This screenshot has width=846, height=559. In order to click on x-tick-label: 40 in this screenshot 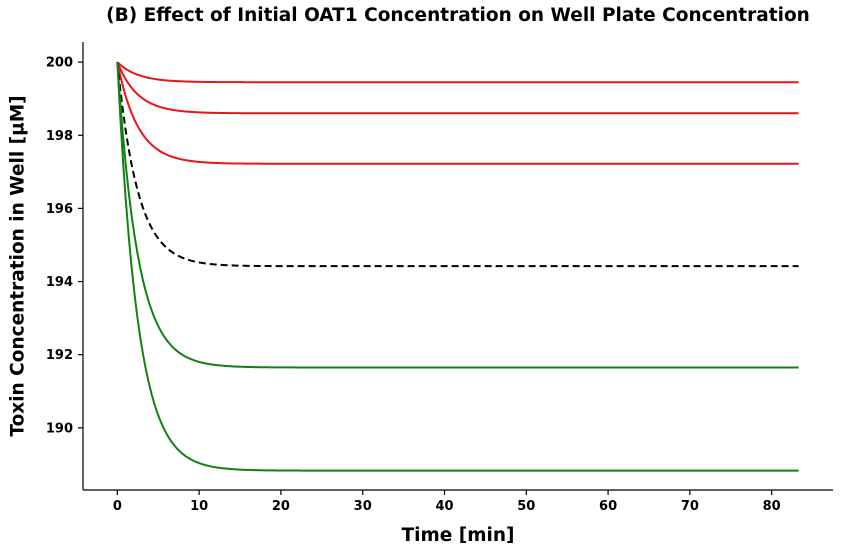, I will do `click(444, 506)`.